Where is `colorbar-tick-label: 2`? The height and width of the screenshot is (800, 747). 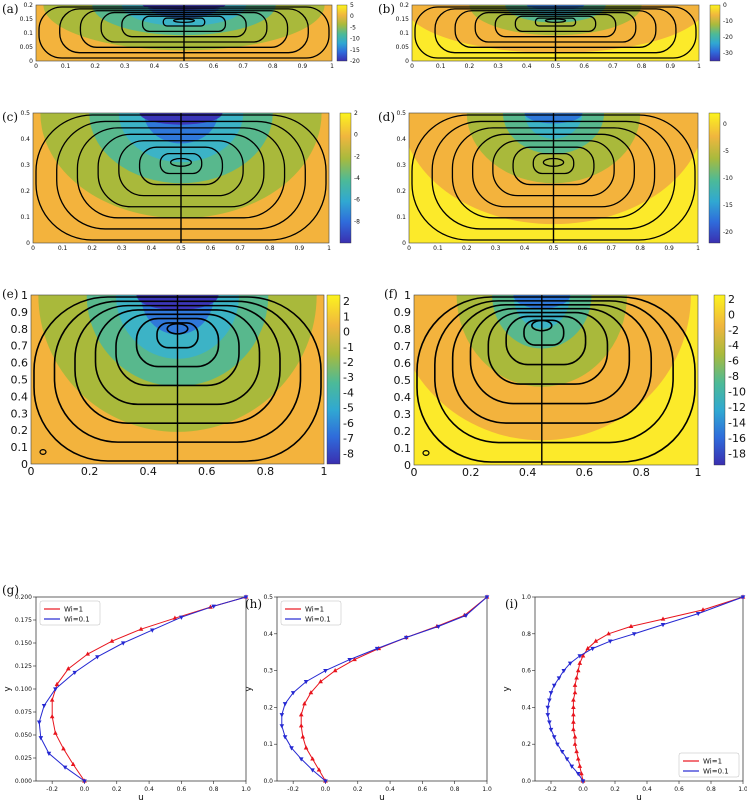
colorbar-tick-label: 2 is located at coordinates (731, 299).